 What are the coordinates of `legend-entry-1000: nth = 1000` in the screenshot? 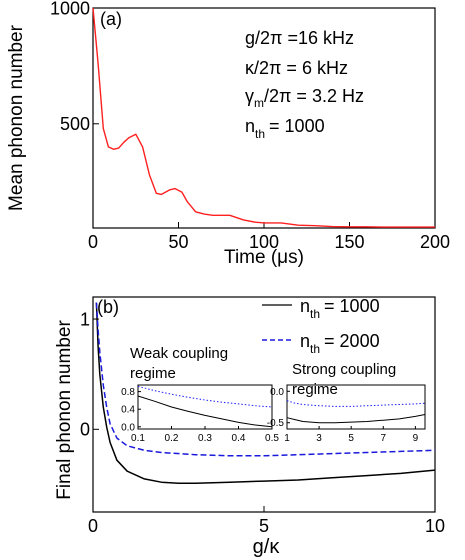 It's located at (340, 308).